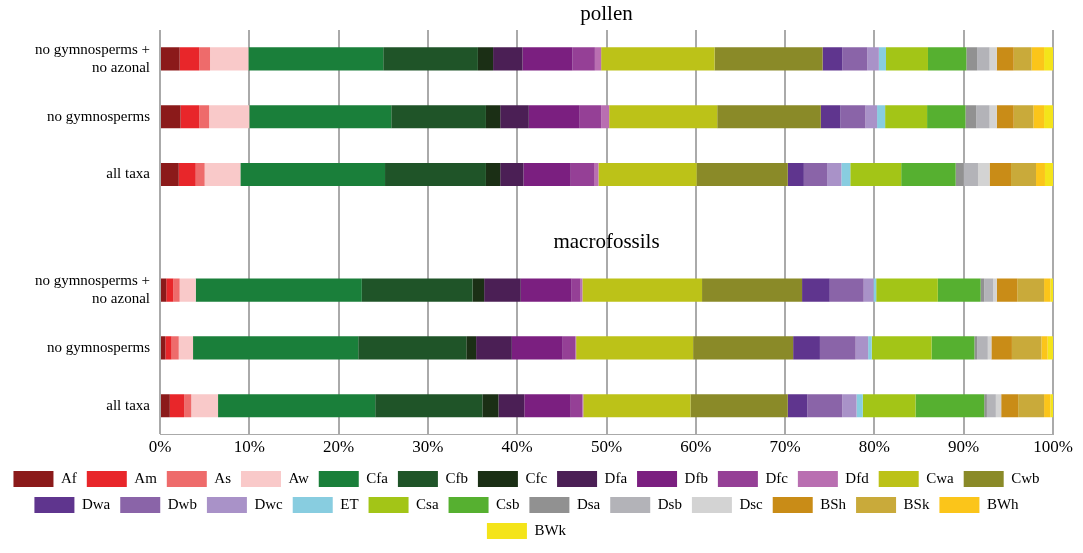  Describe the element at coordinates (68, 477) in the screenshot. I see `legend-label: Af` at that location.